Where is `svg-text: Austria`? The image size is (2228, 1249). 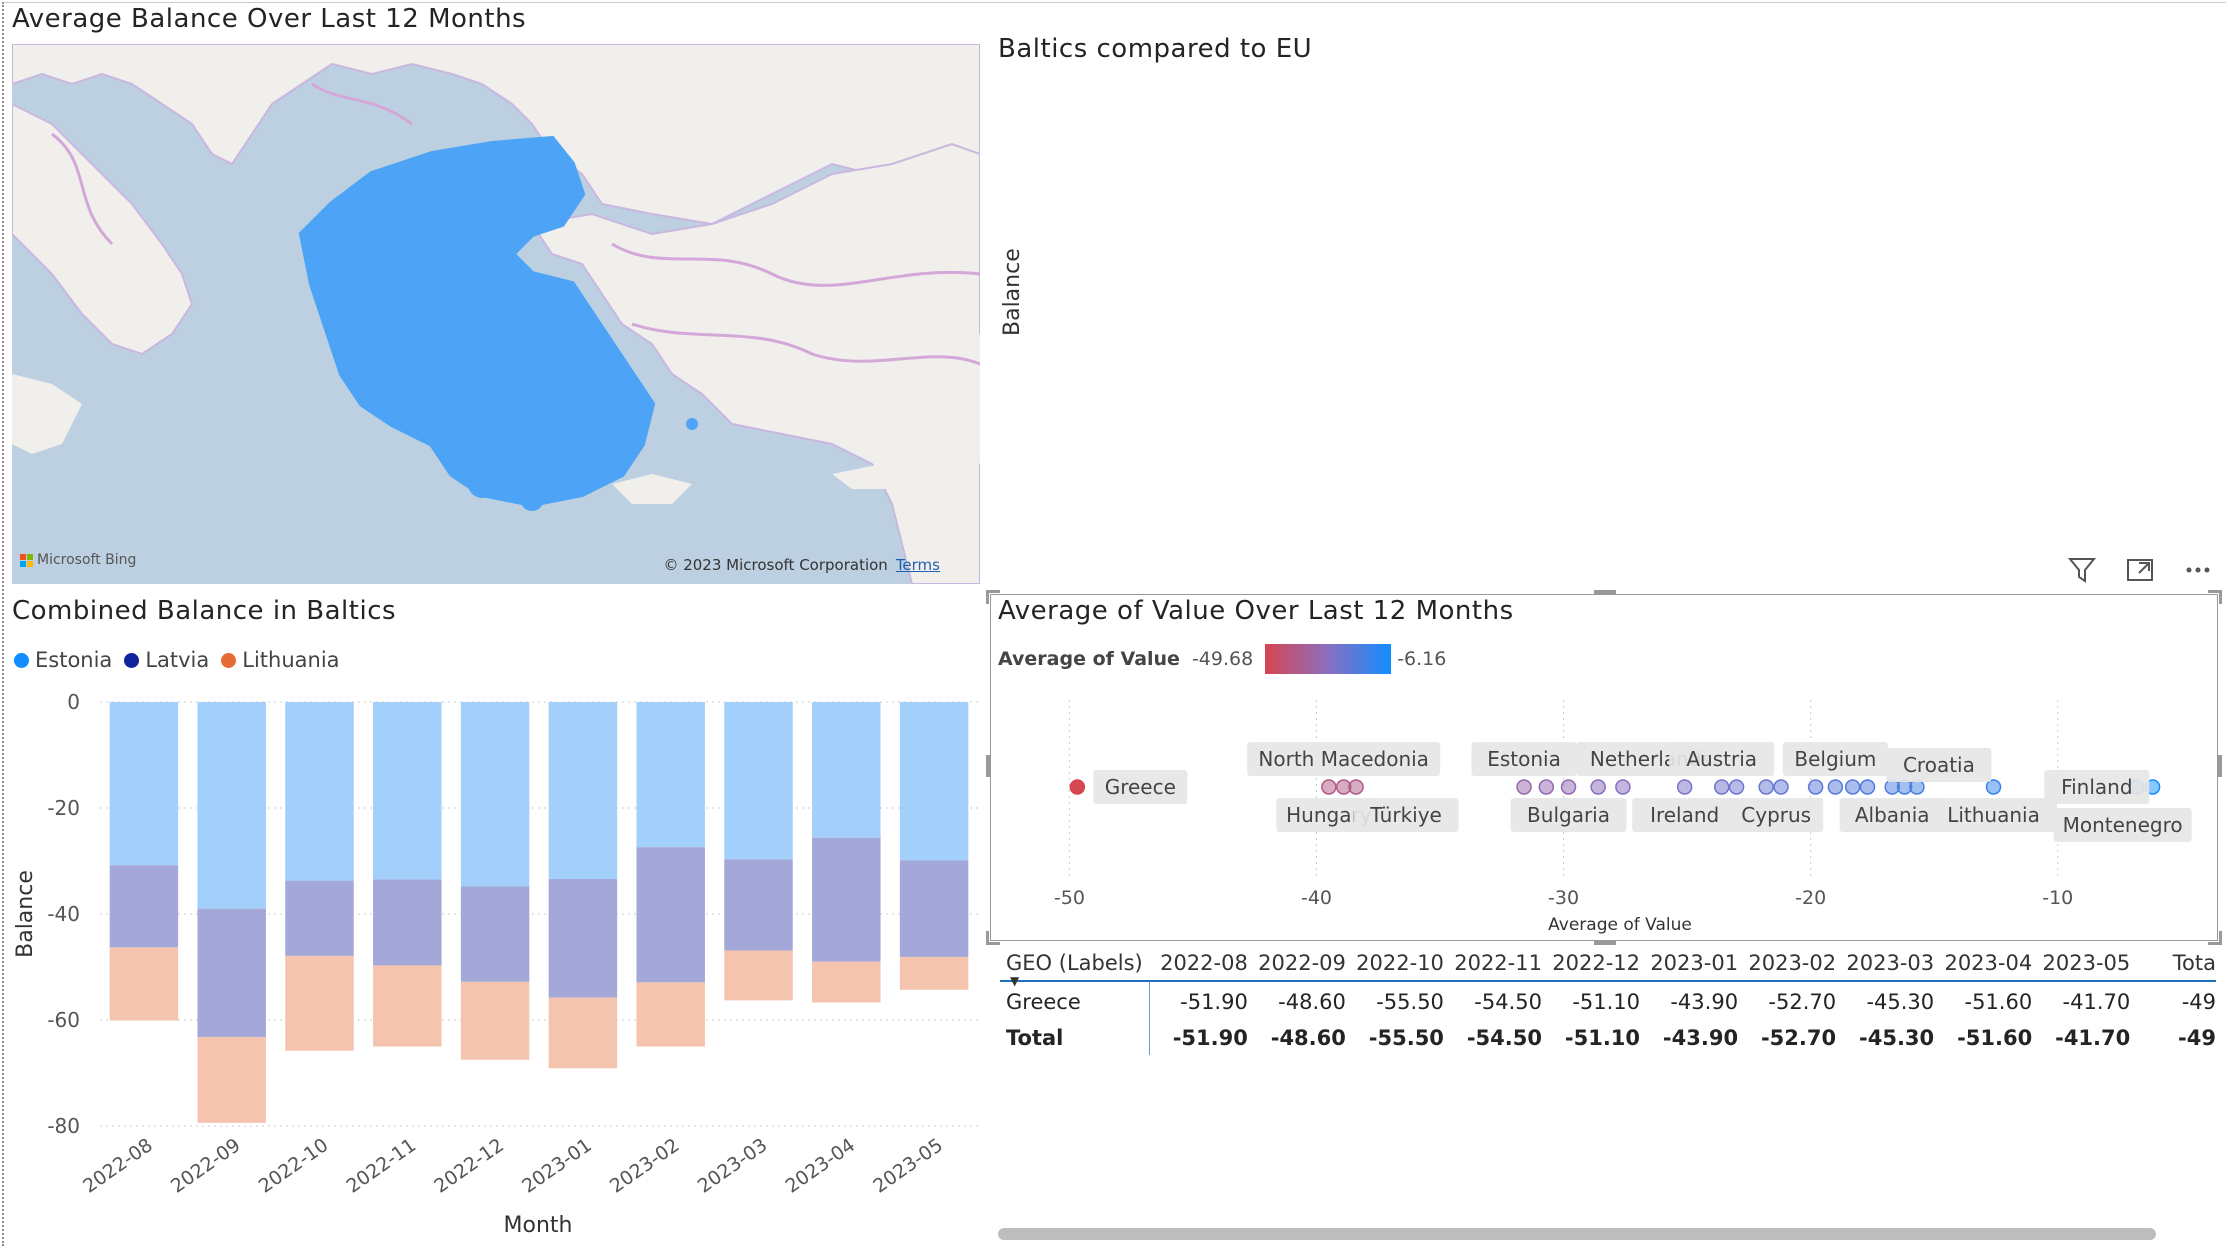 svg-text: Austria is located at coordinates (1721, 759).